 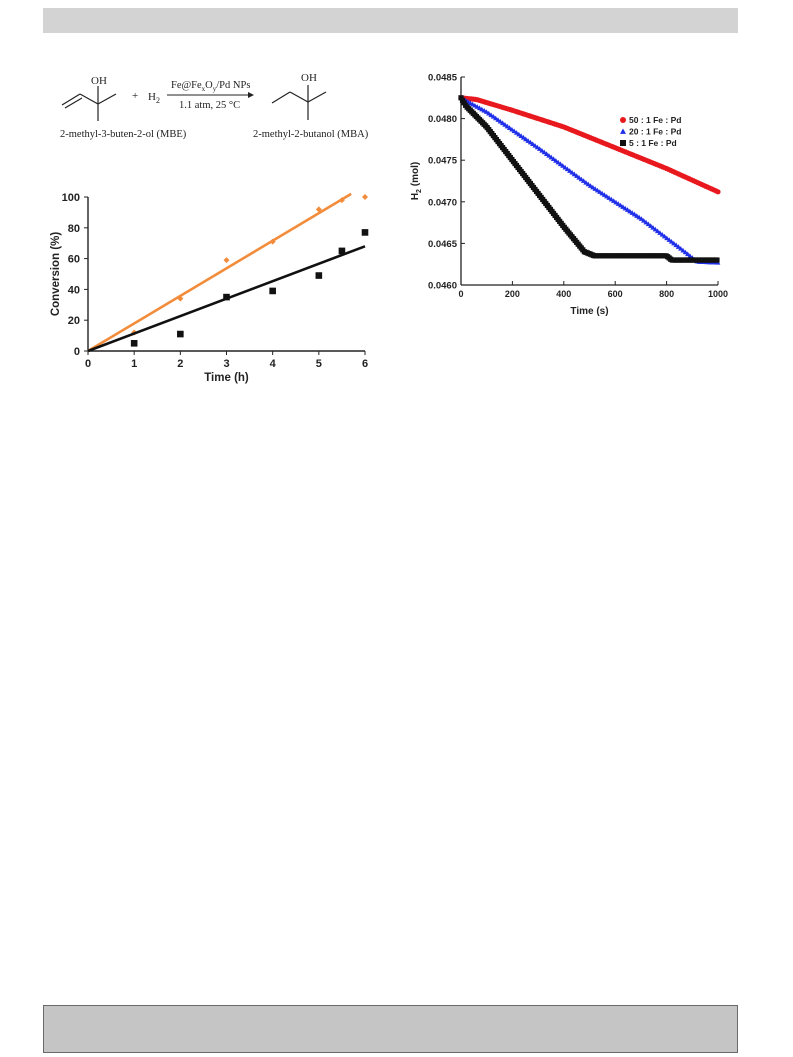 What do you see at coordinates (442, 286) in the screenshot?
I see `y-tick-label: 0.0460` at bounding box center [442, 286].